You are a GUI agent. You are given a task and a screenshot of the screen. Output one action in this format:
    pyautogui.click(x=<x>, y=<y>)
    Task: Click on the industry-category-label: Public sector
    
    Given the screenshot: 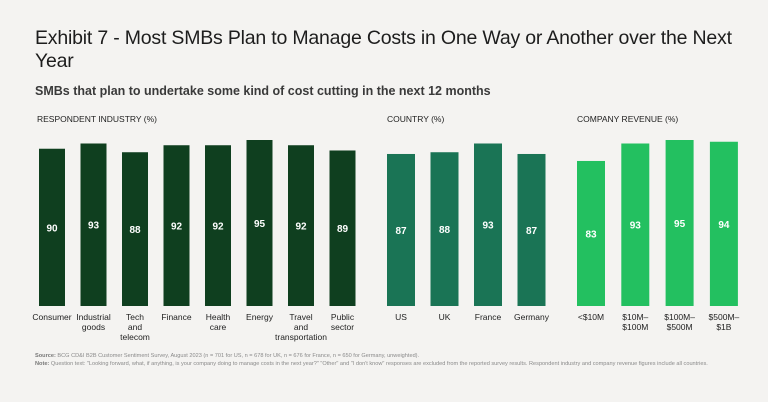 What is the action you would take?
    pyautogui.click(x=343, y=322)
    